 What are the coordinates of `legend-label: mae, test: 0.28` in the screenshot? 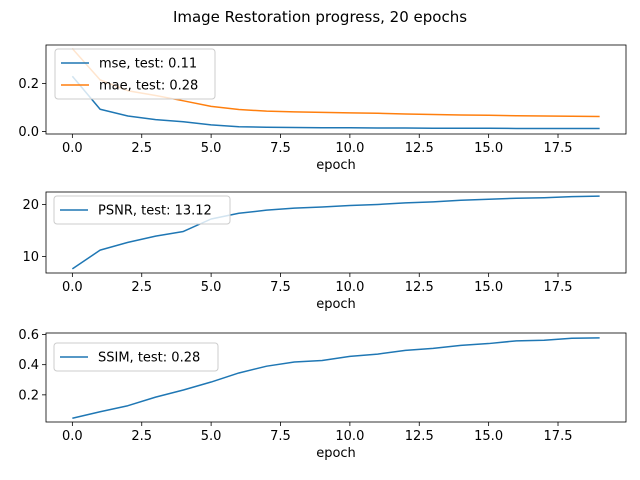 It's located at (148, 86).